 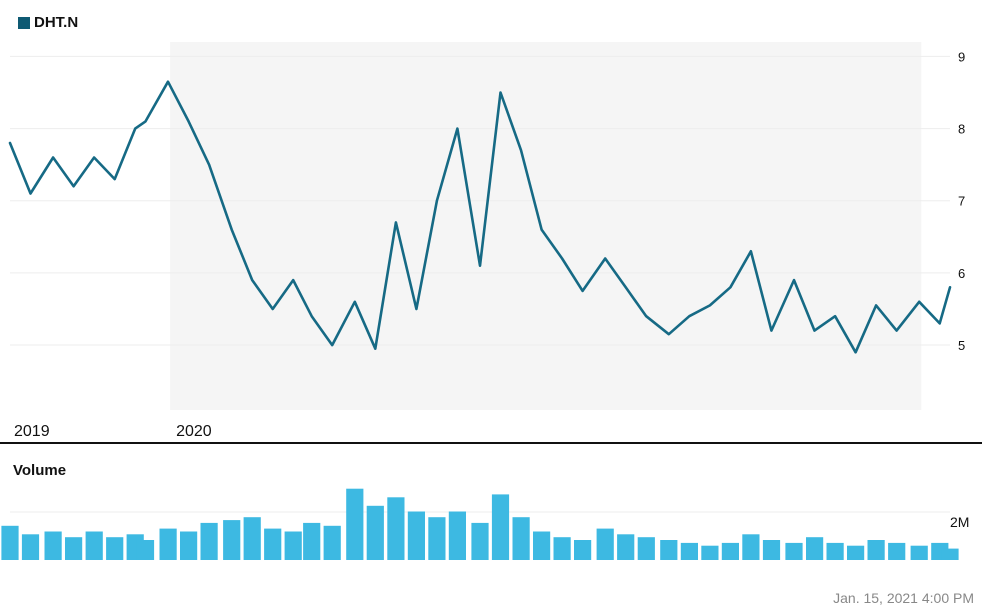 I want to click on legend: DHT.N, so click(x=48, y=22).